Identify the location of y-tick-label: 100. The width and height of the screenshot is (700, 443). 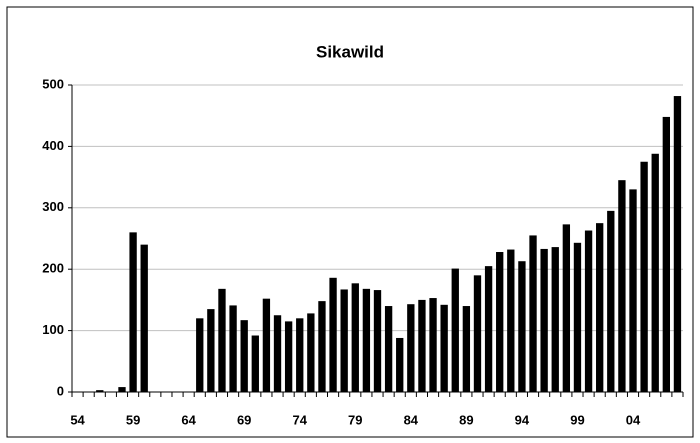
(53, 329).